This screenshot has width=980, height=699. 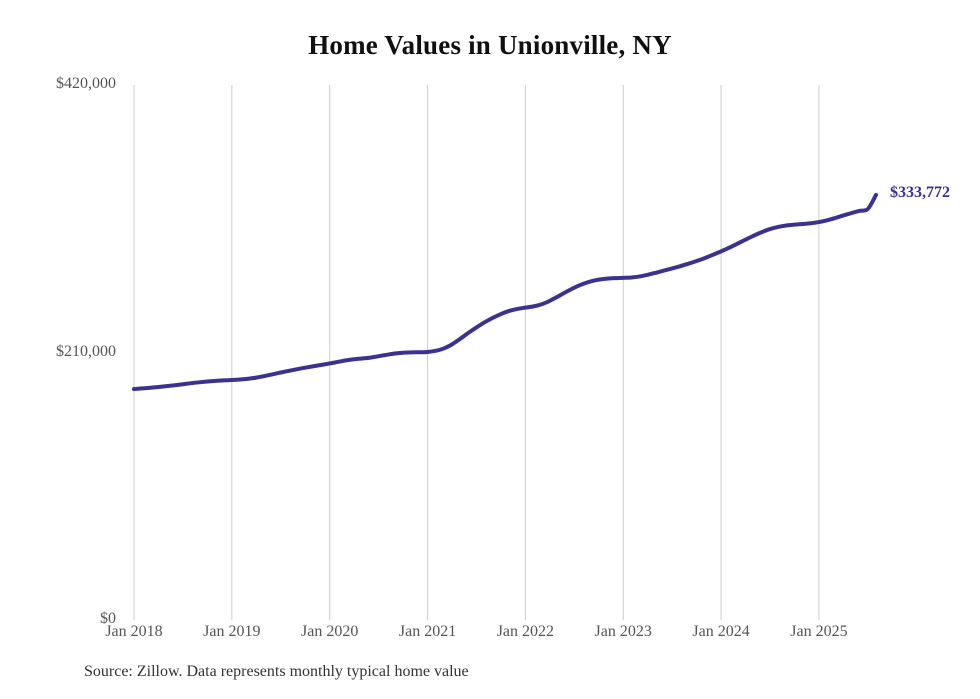 I want to click on y-tick-420000: $420,000, so click(x=86, y=83).